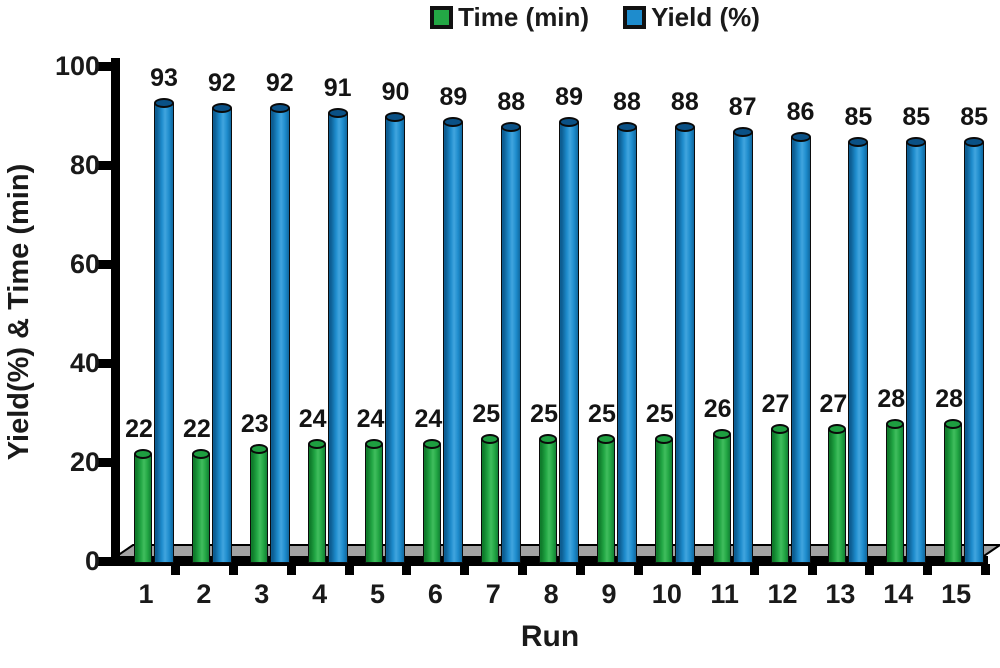 The image size is (1000, 668). Describe the element at coordinates (370, 419) in the screenshot. I see `label-time-run-5: 24` at that location.